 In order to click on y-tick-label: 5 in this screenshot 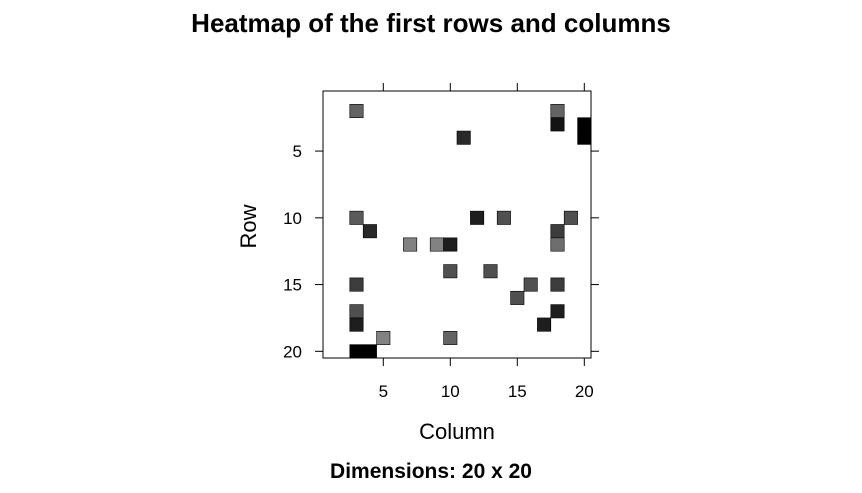, I will do `click(297, 151)`.